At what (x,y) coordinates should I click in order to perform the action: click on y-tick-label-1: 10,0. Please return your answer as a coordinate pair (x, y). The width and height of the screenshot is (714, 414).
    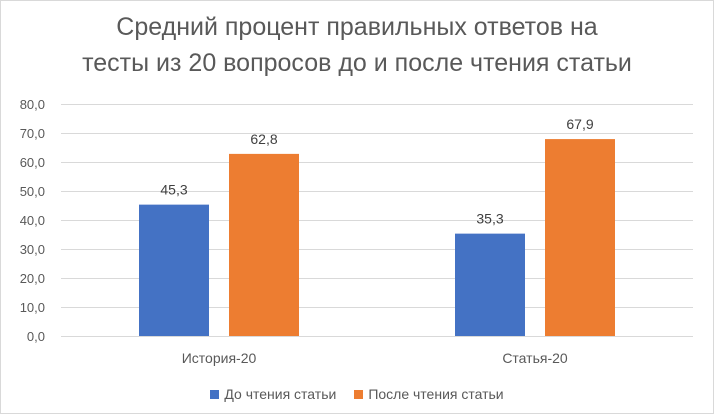
    Looking at the image, I should click on (32, 307).